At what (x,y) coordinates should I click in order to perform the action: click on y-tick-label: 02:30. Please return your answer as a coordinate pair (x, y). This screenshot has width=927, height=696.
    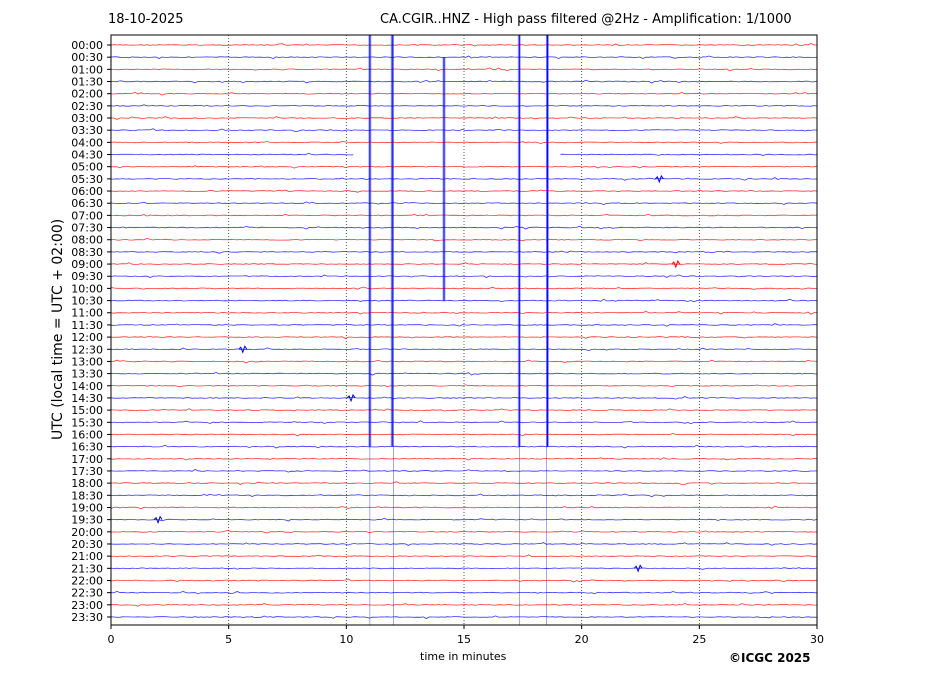
    Looking at the image, I should click on (87, 106).